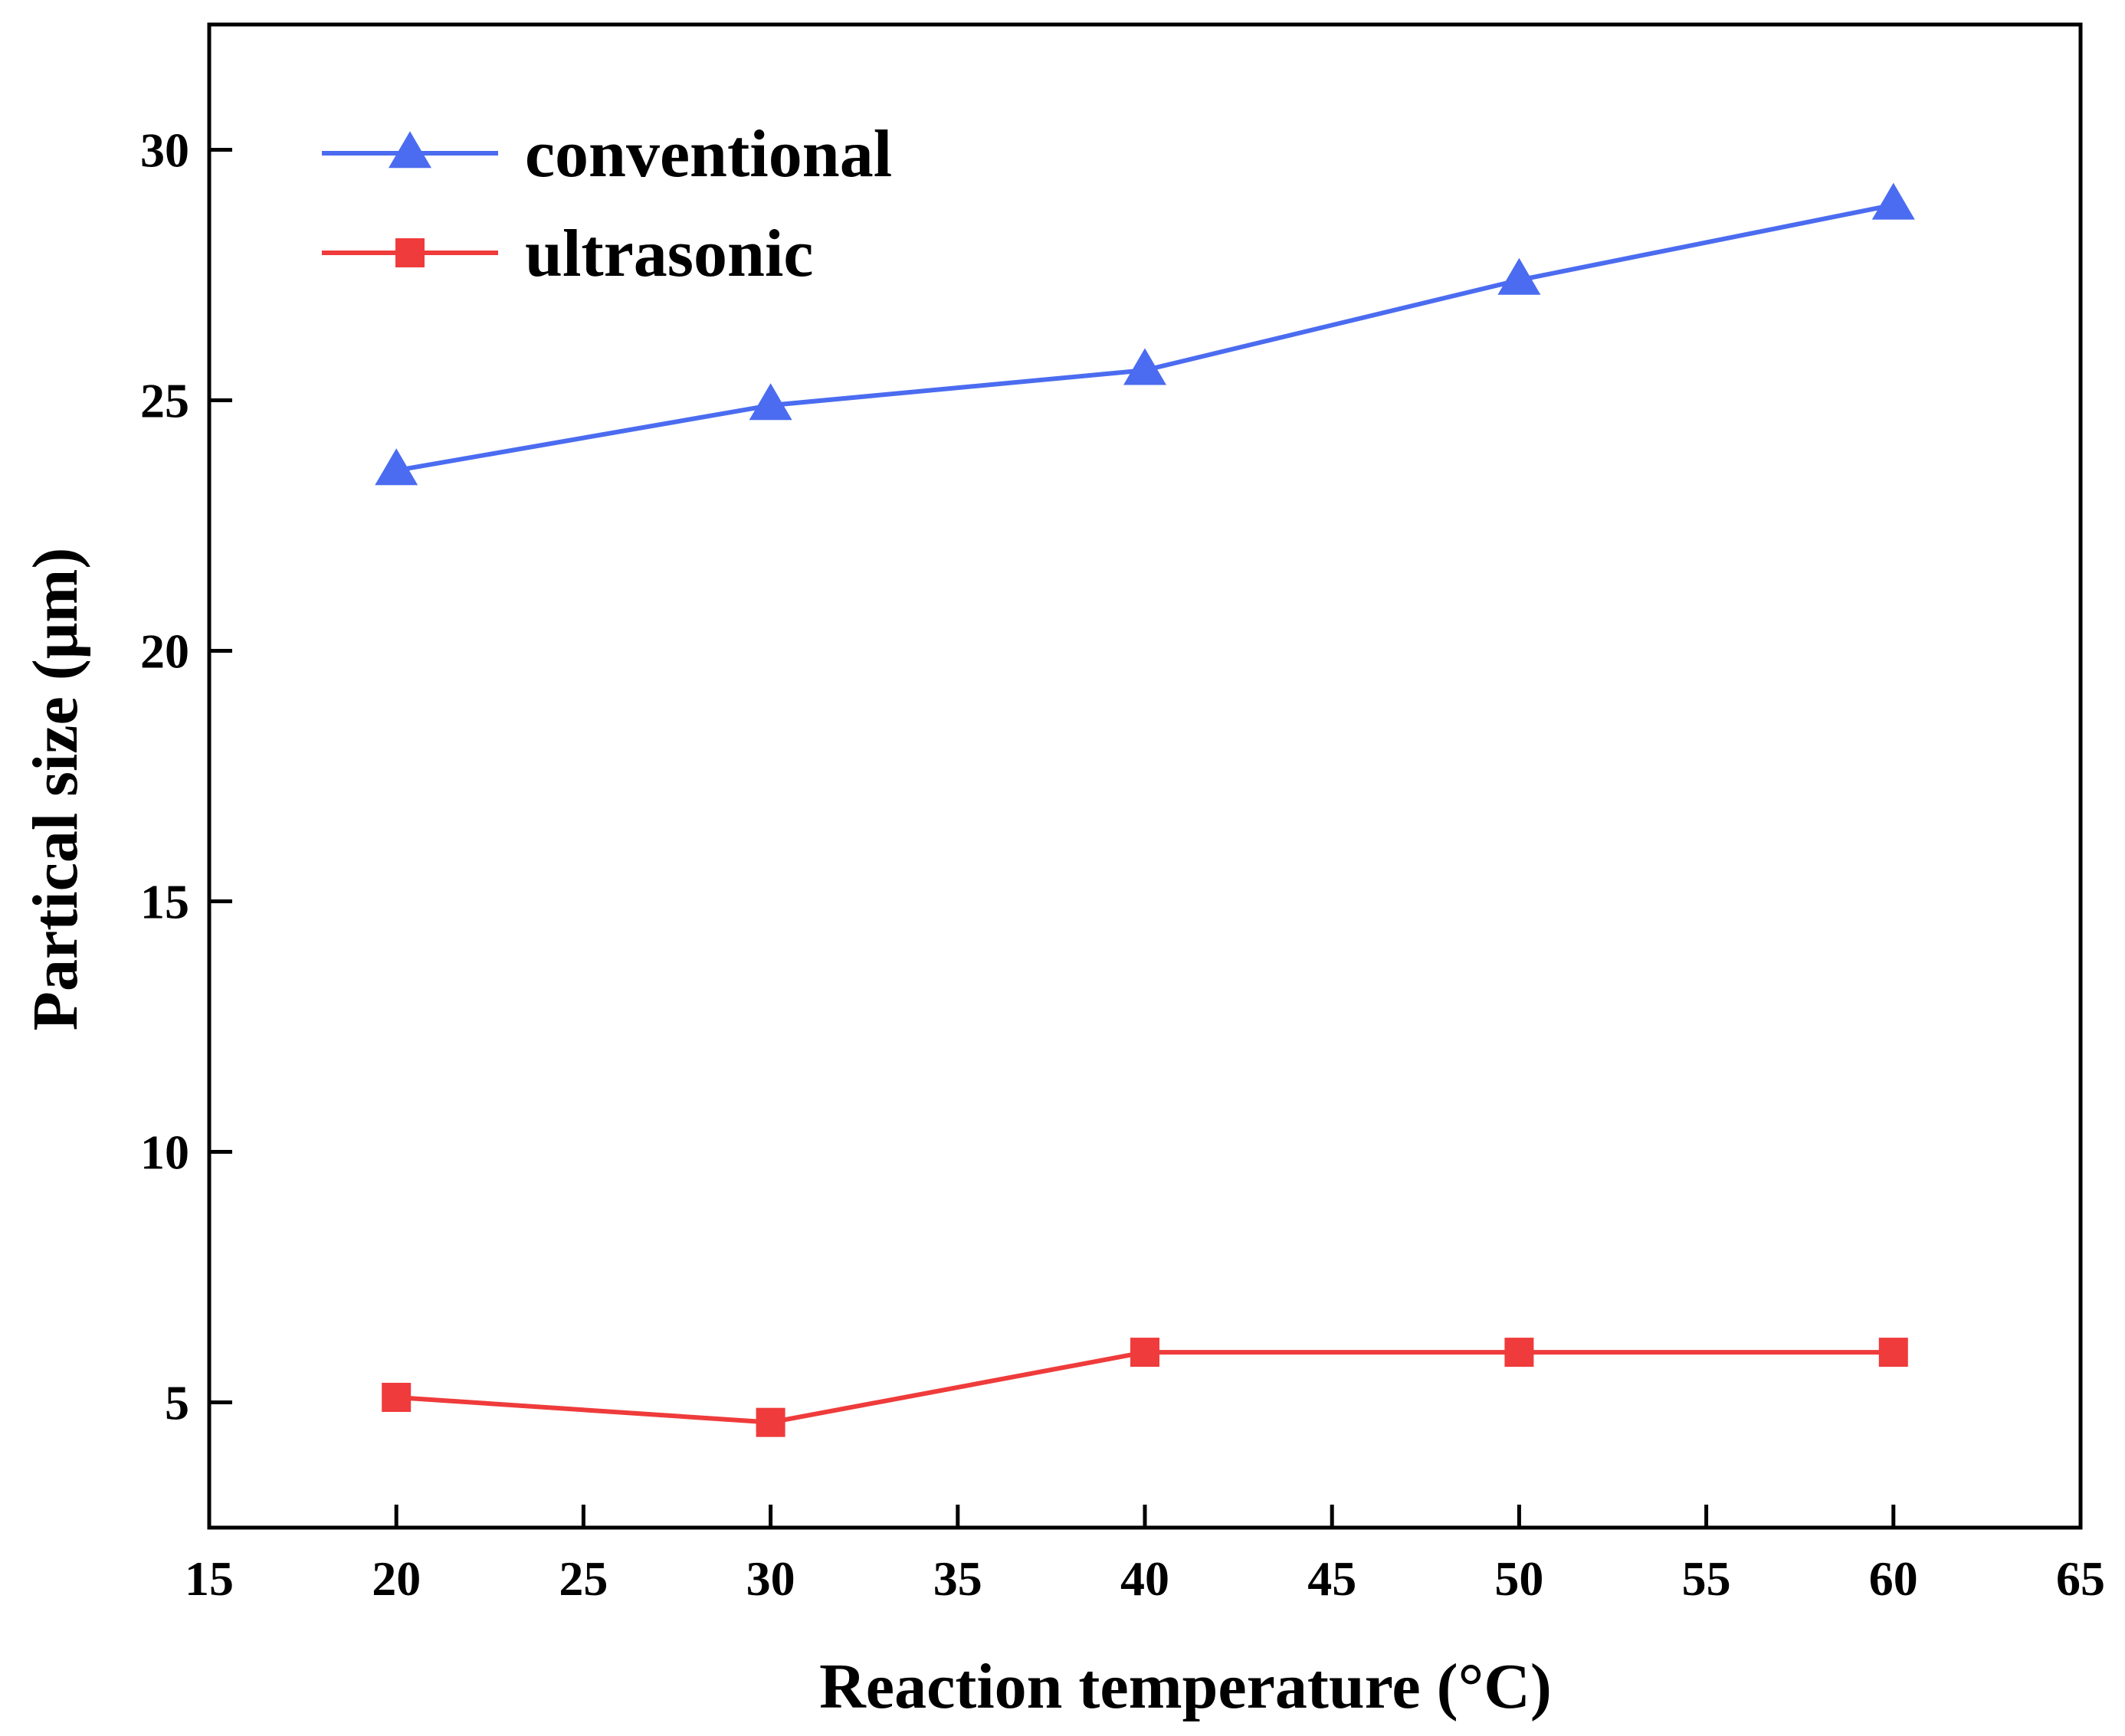  Describe the element at coordinates (396, 1579) in the screenshot. I see `x-tick-label: 20` at that location.